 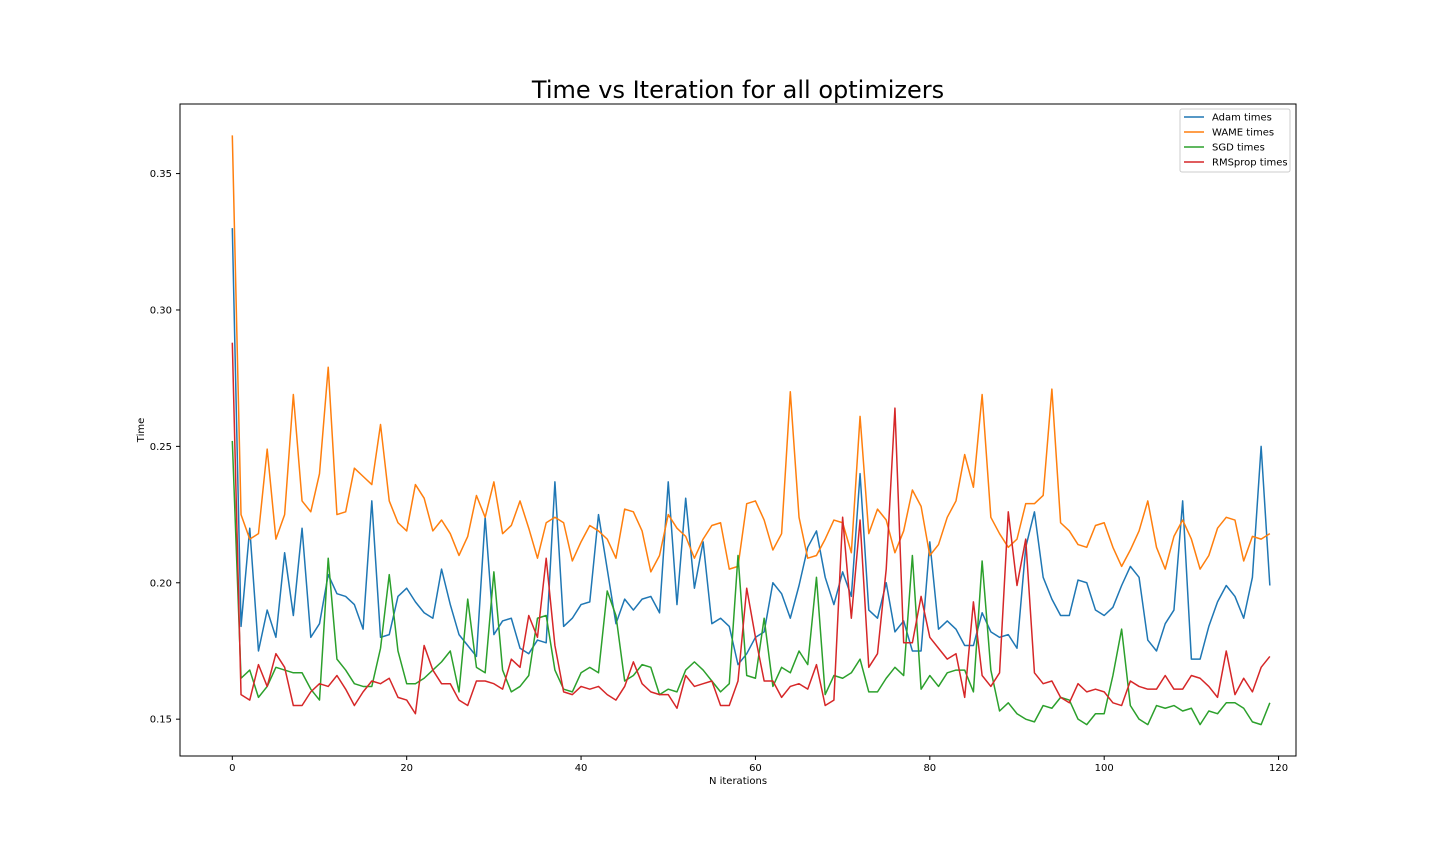 What do you see at coordinates (161, 583) in the screenshot?
I see `y-tick-label: 0.20` at bounding box center [161, 583].